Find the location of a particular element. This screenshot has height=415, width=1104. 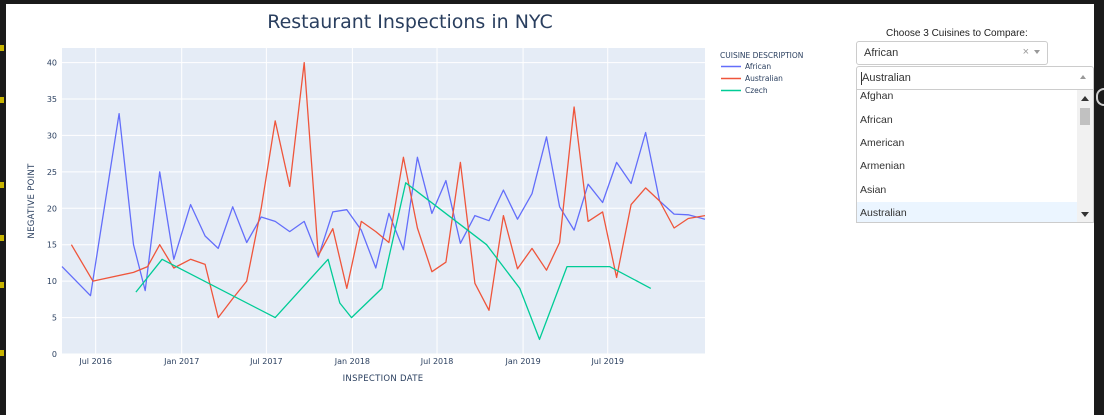

selected-cuisine-value: African is located at coordinates (881, 53).